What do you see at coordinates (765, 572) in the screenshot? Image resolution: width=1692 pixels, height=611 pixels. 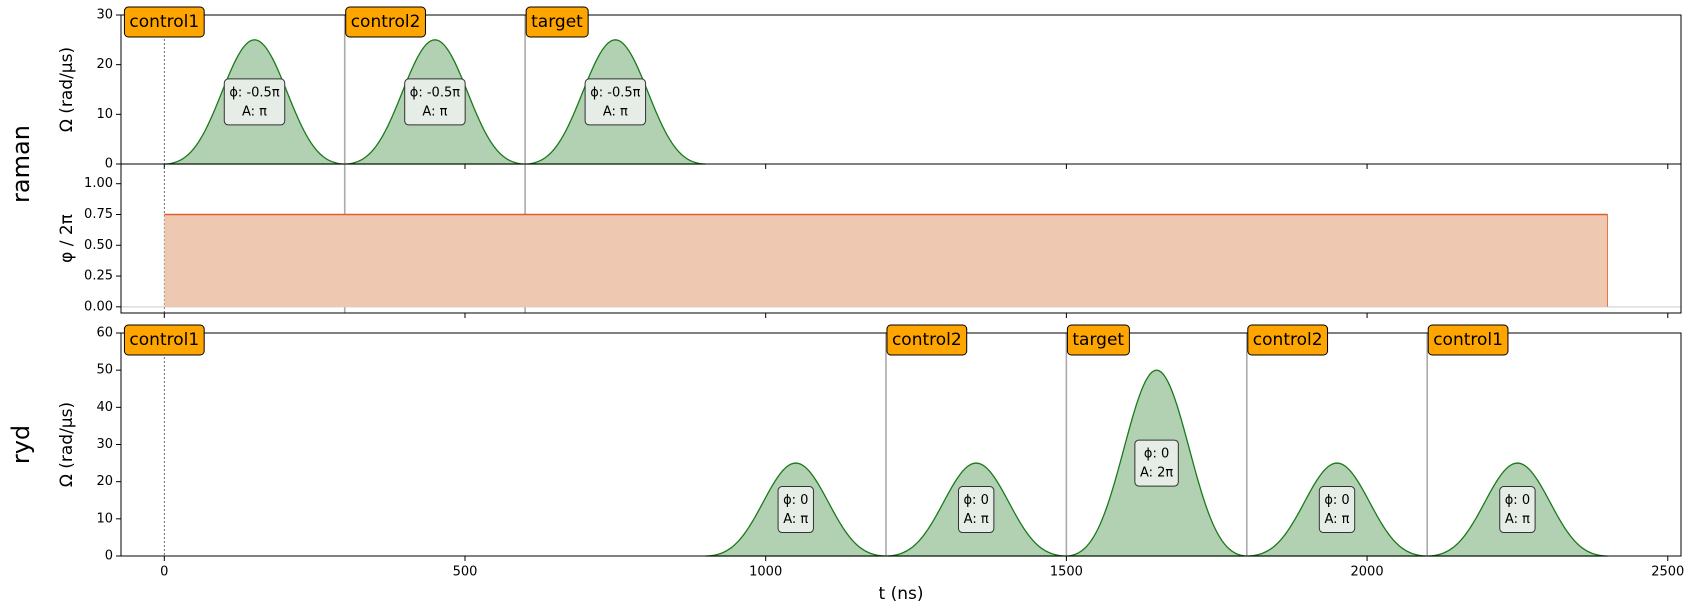 I see `x-tick-label: 1000` at bounding box center [765, 572].